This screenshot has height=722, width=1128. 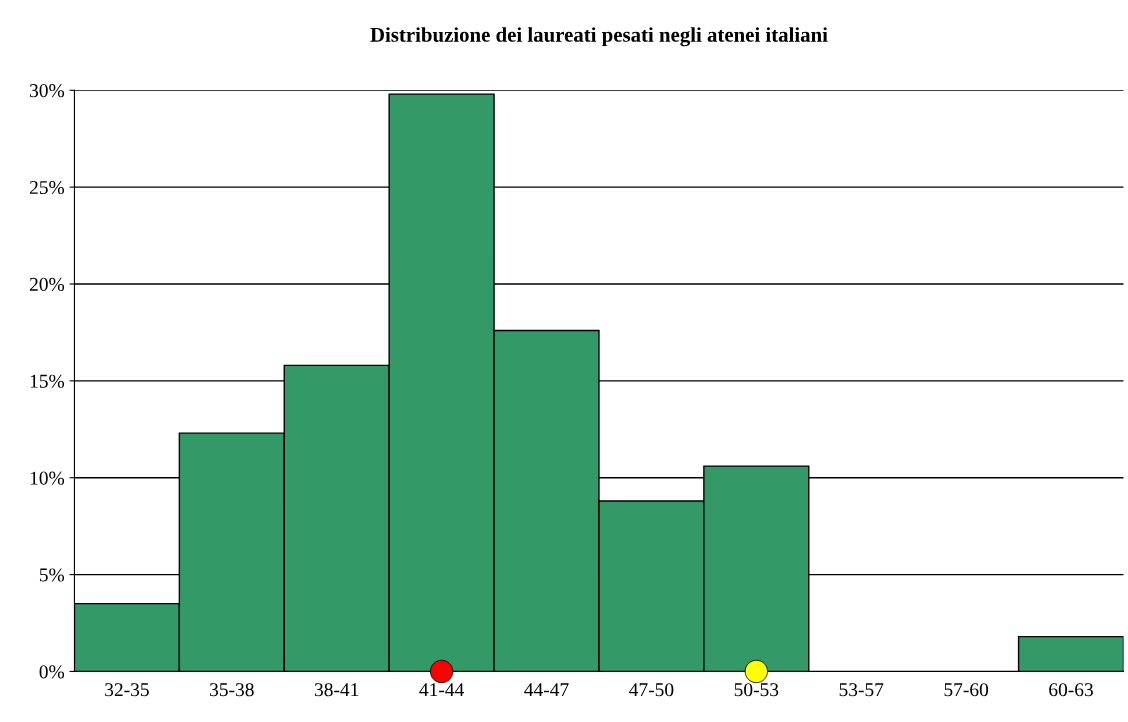 What do you see at coordinates (52, 672) in the screenshot?
I see `y-tick-label: 0%` at bounding box center [52, 672].